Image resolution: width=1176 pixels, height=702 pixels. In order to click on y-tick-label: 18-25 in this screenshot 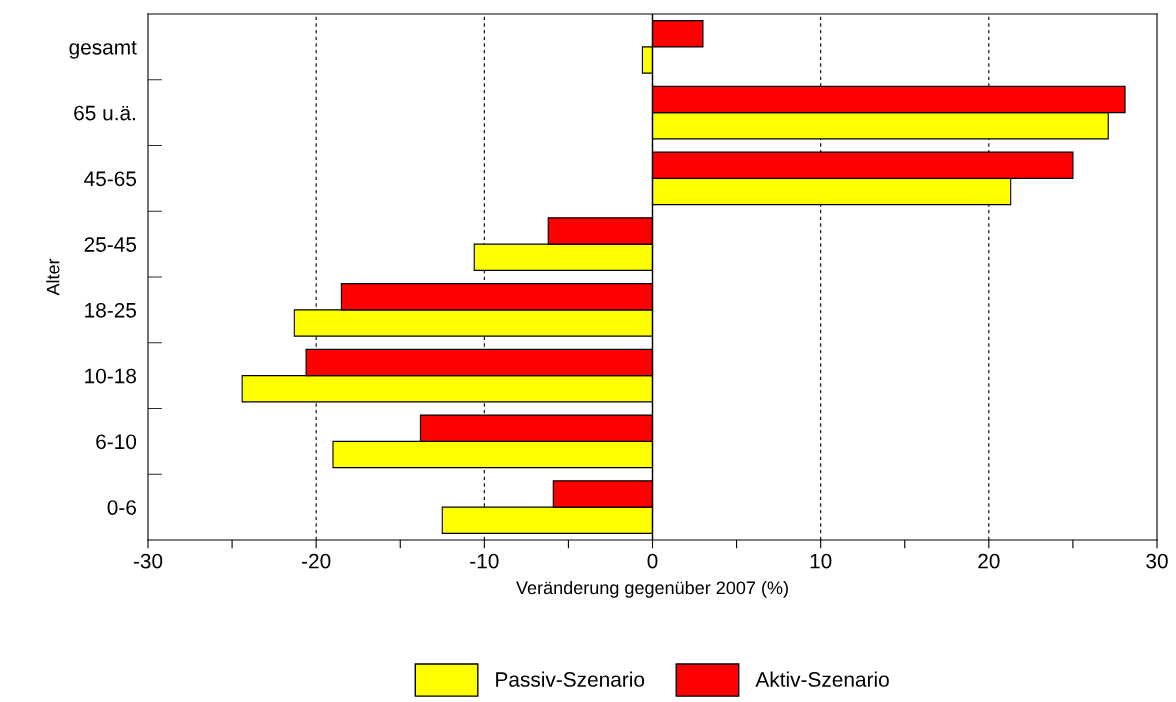, I will do `click(111, 310)`.